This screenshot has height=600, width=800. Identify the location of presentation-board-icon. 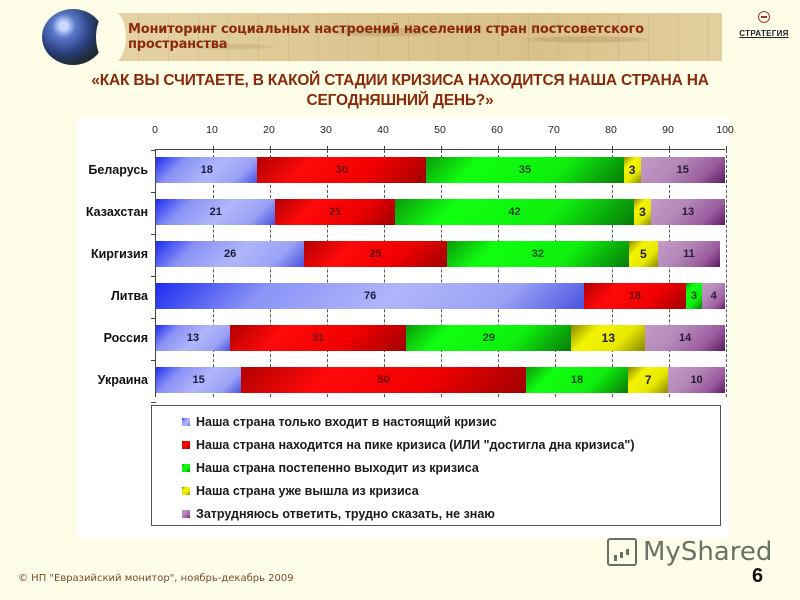
(622, 552).